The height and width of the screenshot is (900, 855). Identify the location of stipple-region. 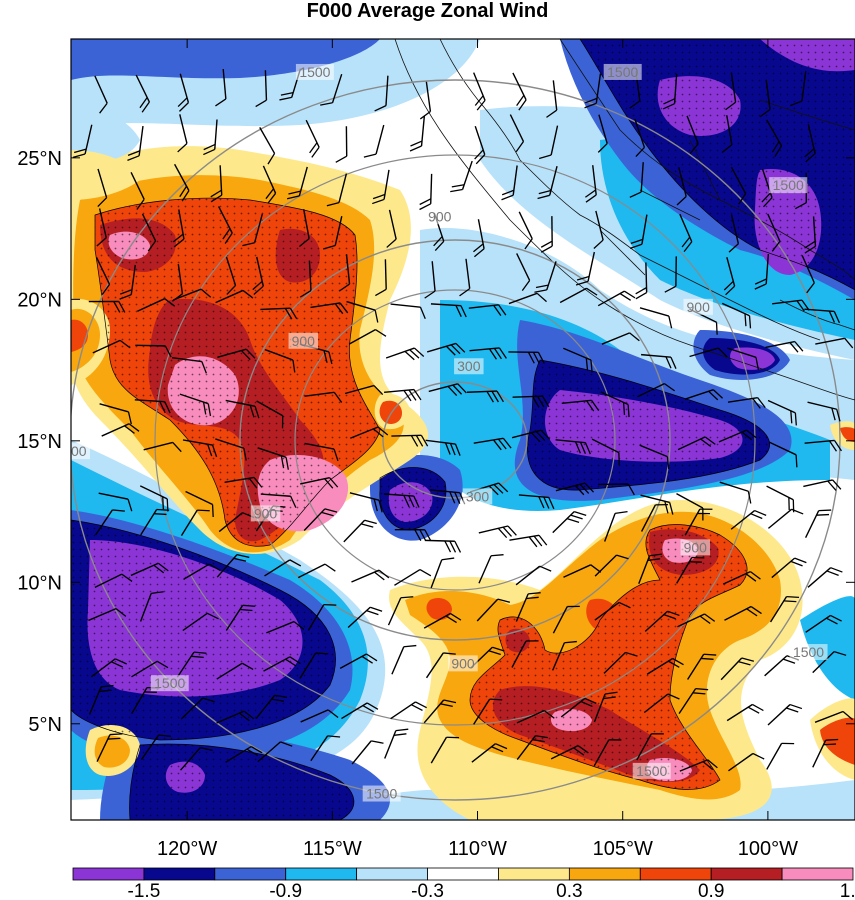
(203, 630).